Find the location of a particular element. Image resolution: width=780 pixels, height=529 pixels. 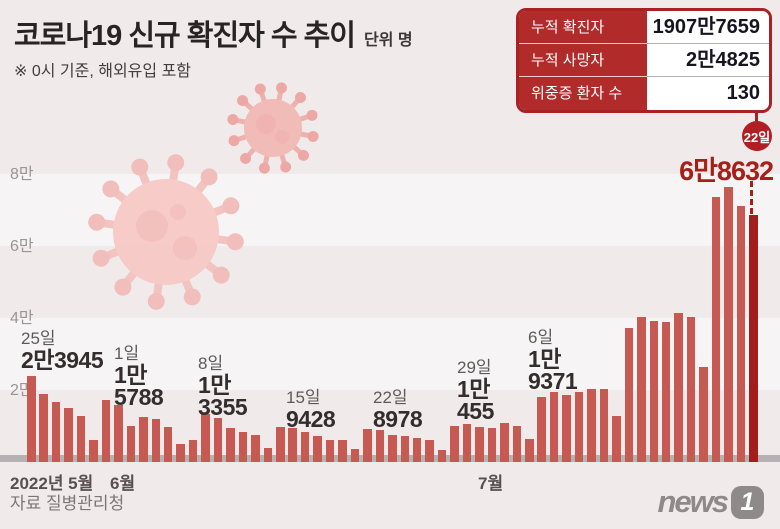

unit-label: 단위 명 is located at coordinates (388, 40).